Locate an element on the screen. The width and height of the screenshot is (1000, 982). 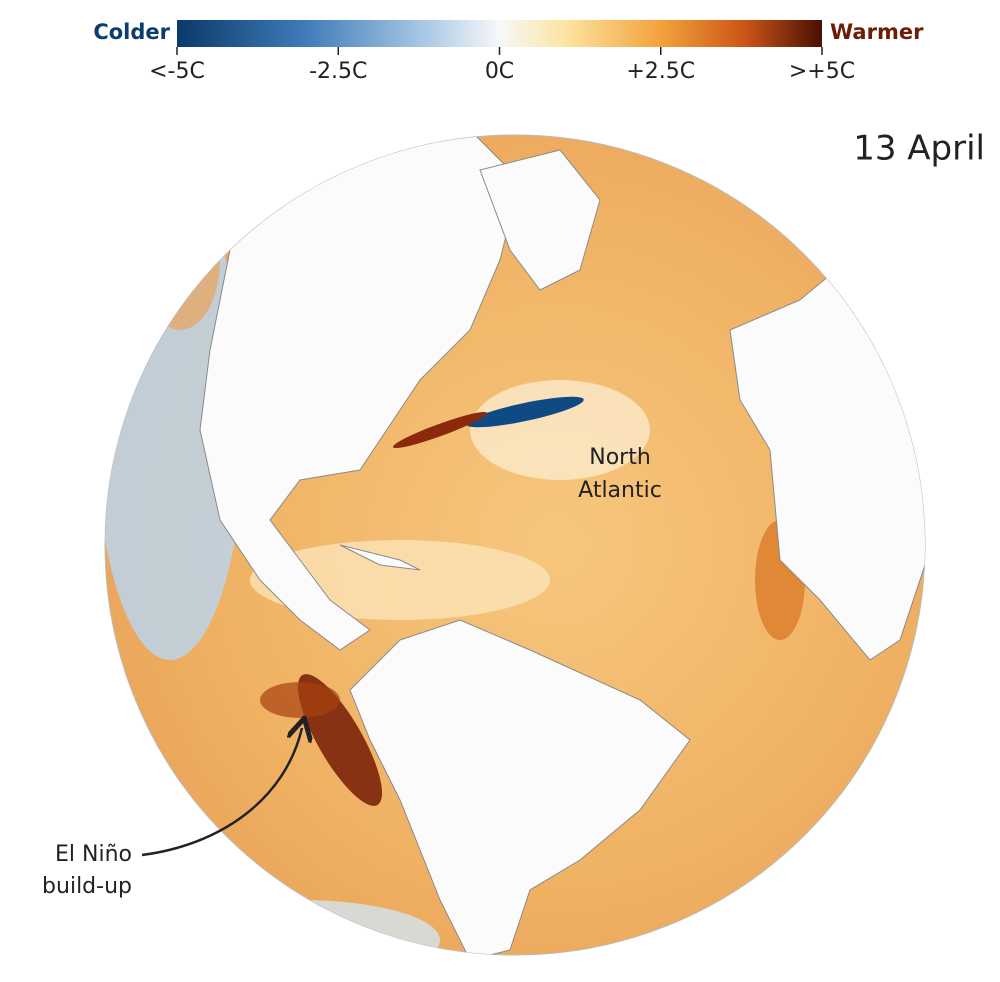
cold-south is located at coordinates (300, 927).